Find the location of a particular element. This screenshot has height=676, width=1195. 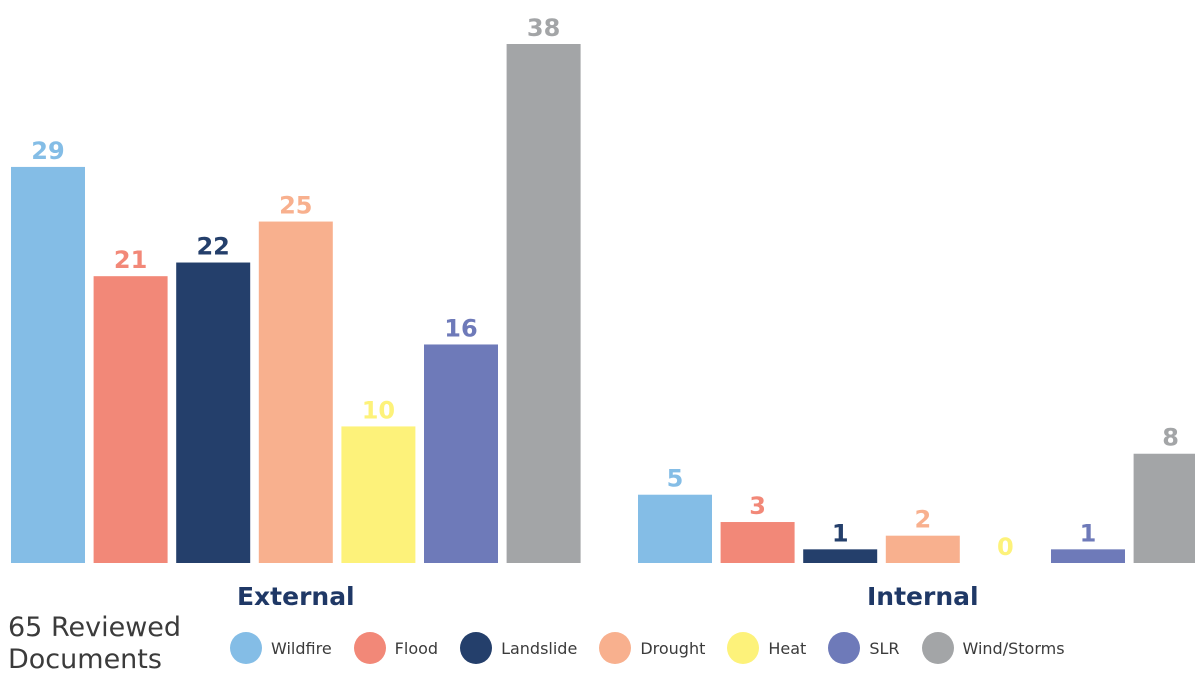

legend-label-wildfire: Wildfire is located at coordinates (301, 648).